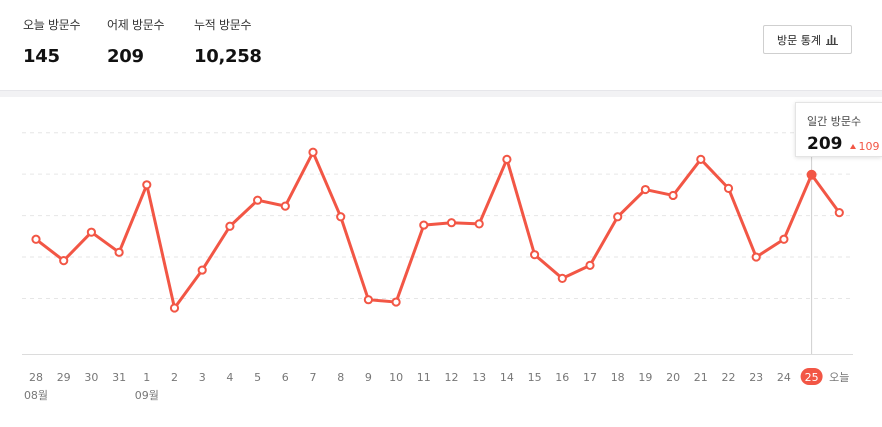 The height and width of the screenshot is (427, 882). What do you see at coordinates (784, 377) in the screenshot?
I see `x-tick-label: 24` at bounding box center [784, 377].